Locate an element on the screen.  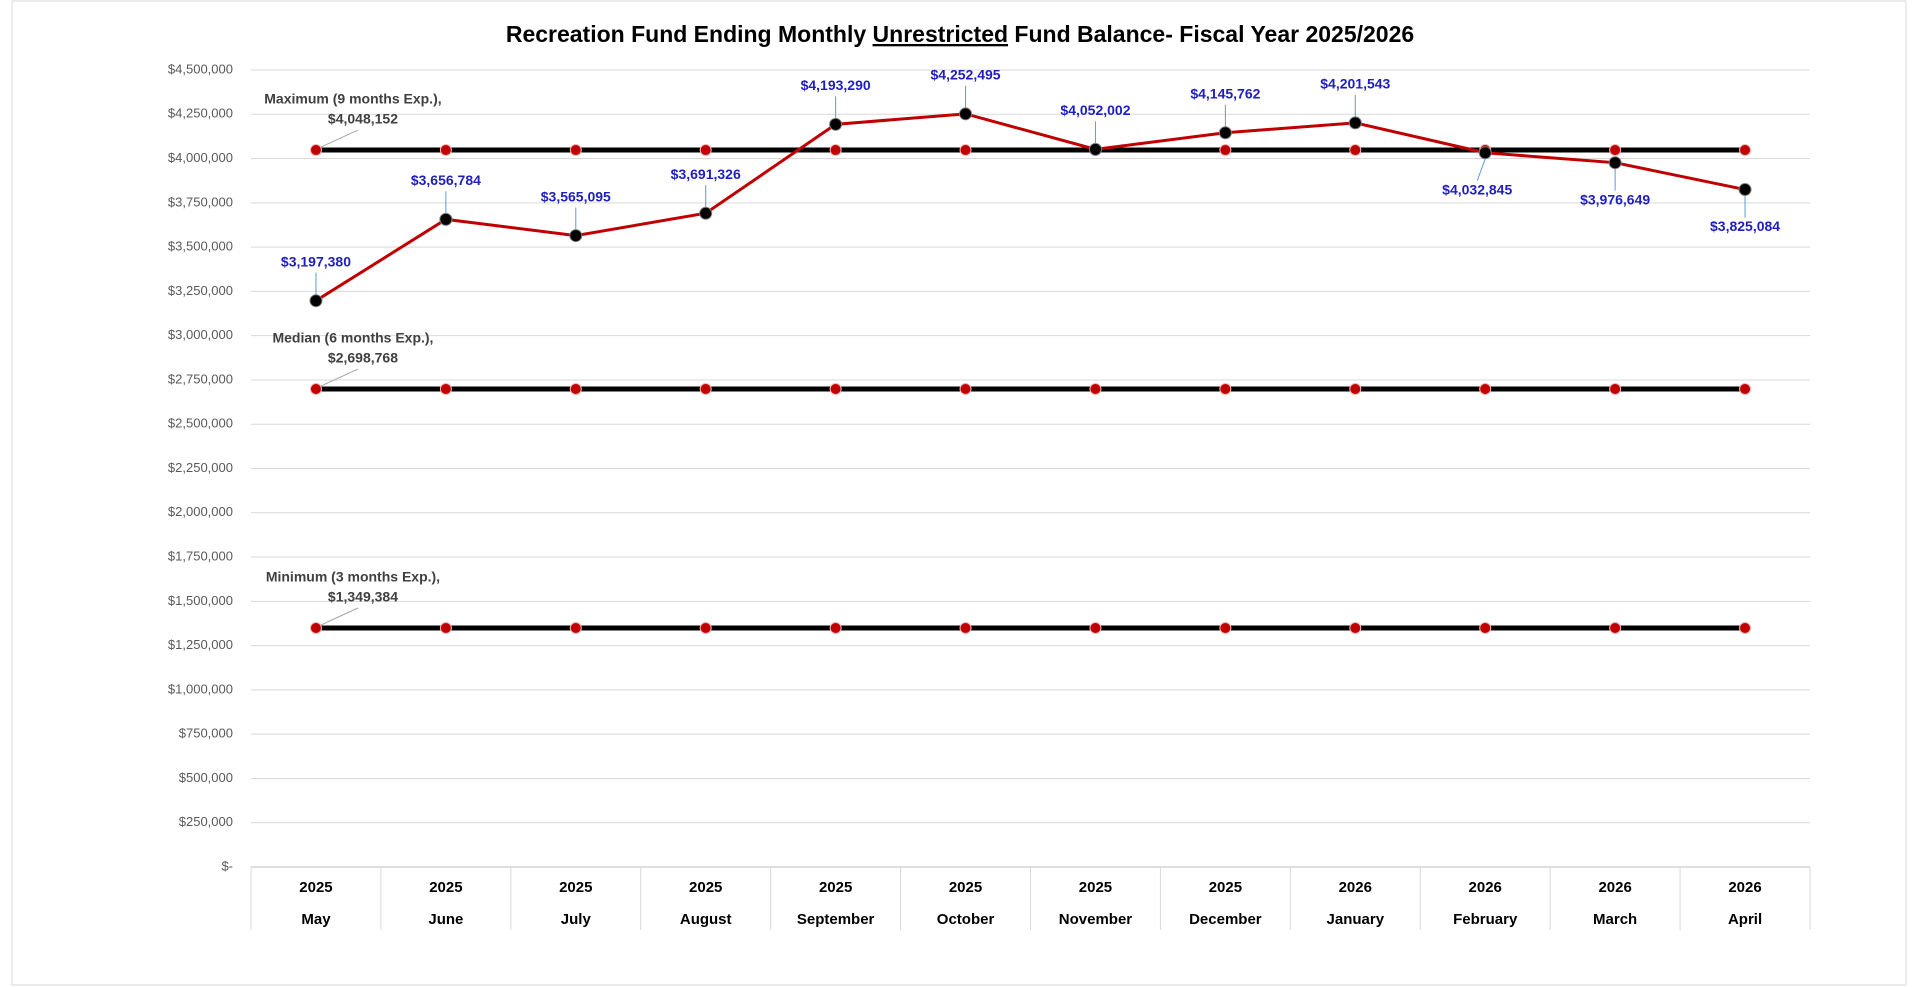
y-tick-label: $2,500,000 is located at coordinates (200, 423).